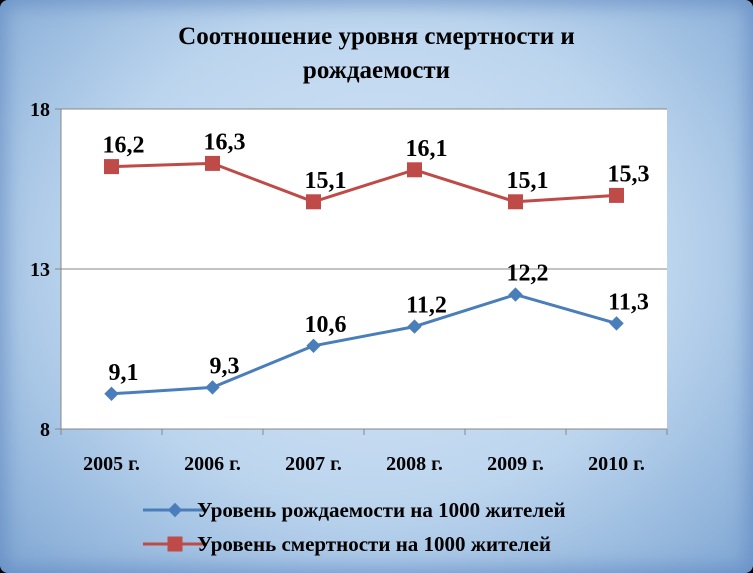  What do you see at coordinates (45, 430) in the screenshot?
I see `y-tick-label: 8` at bounding box center [45, 430].